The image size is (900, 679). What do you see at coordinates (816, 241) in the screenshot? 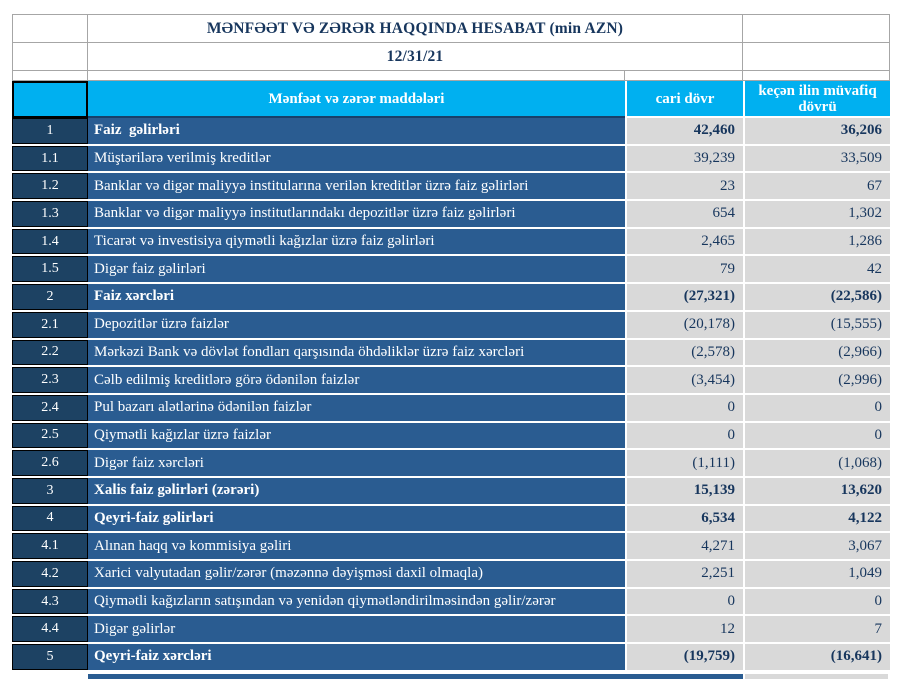
I see `row-previous-value-cell: 1,286` at bounding box center [816, 241].